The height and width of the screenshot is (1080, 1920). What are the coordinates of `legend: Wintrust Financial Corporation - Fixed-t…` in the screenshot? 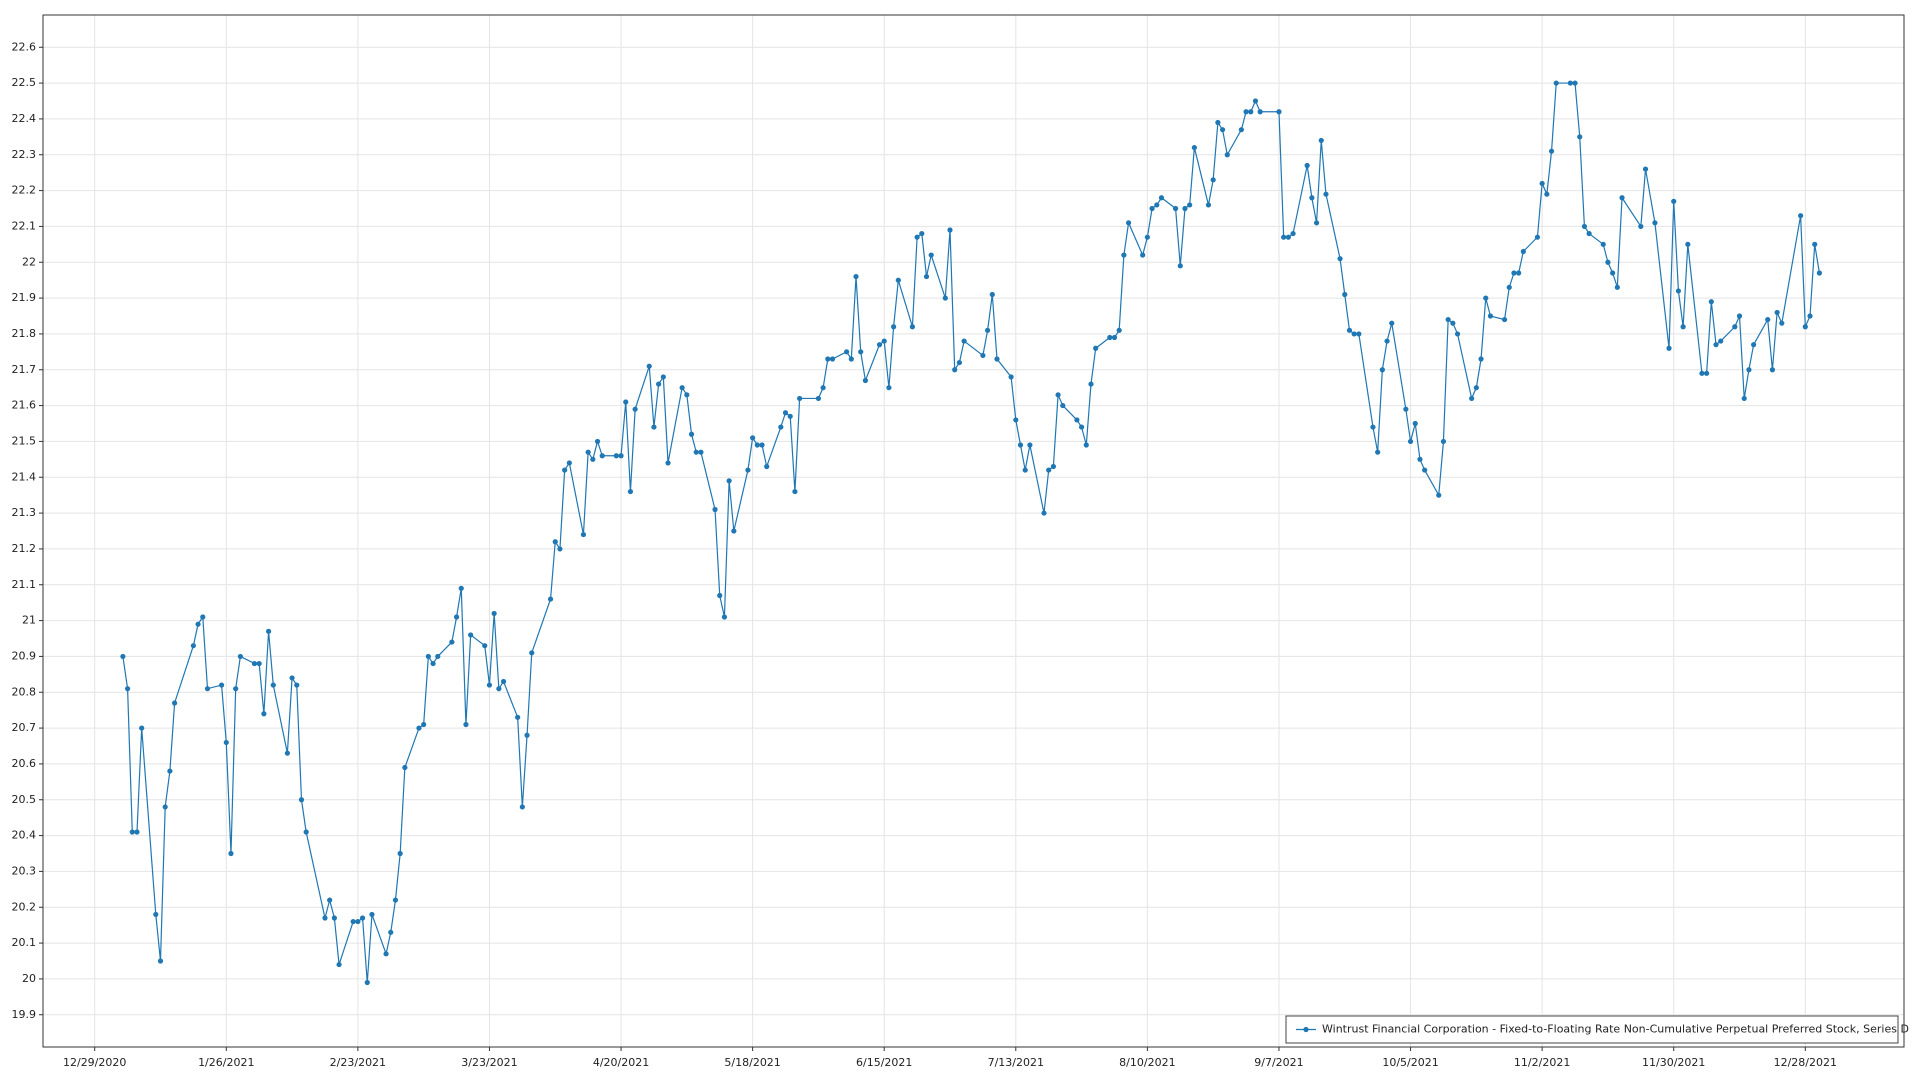 It's located at (1597, 1029).